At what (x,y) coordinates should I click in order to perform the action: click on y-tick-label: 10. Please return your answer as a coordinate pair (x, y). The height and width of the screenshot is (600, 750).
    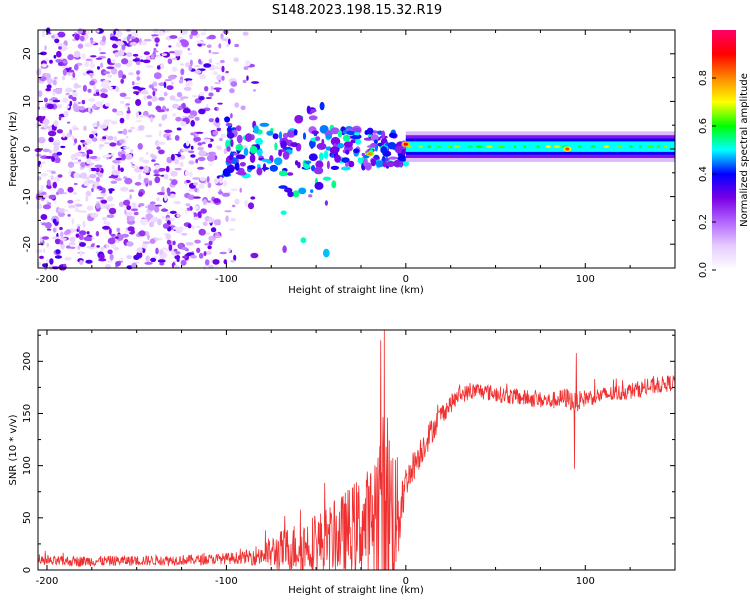
    Looking at the image, I should click on (27, 101).